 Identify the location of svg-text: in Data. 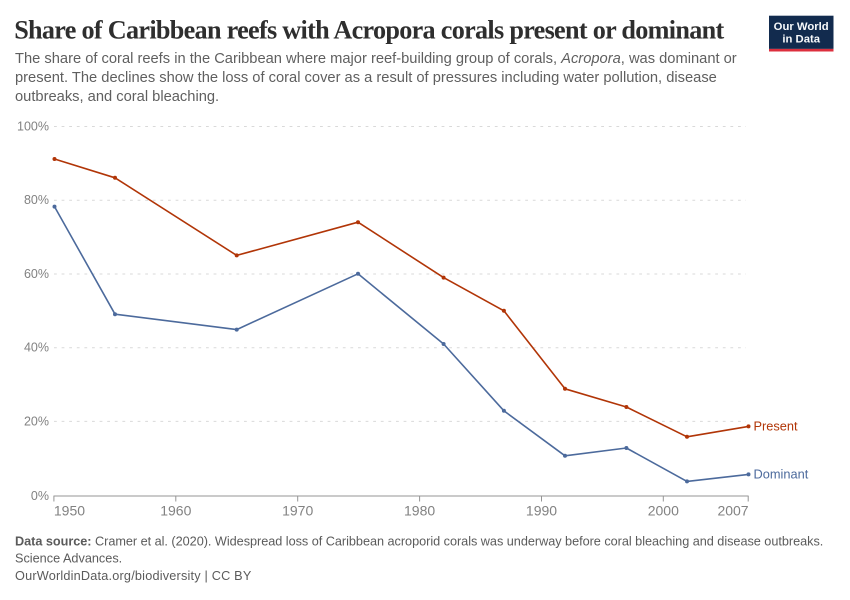
(801, 40).